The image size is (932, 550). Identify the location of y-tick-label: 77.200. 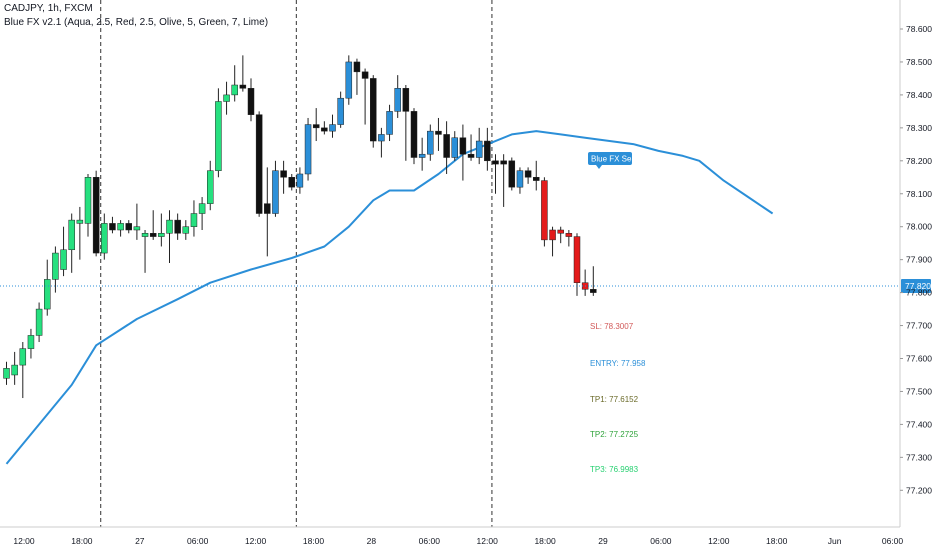
(919, 490).